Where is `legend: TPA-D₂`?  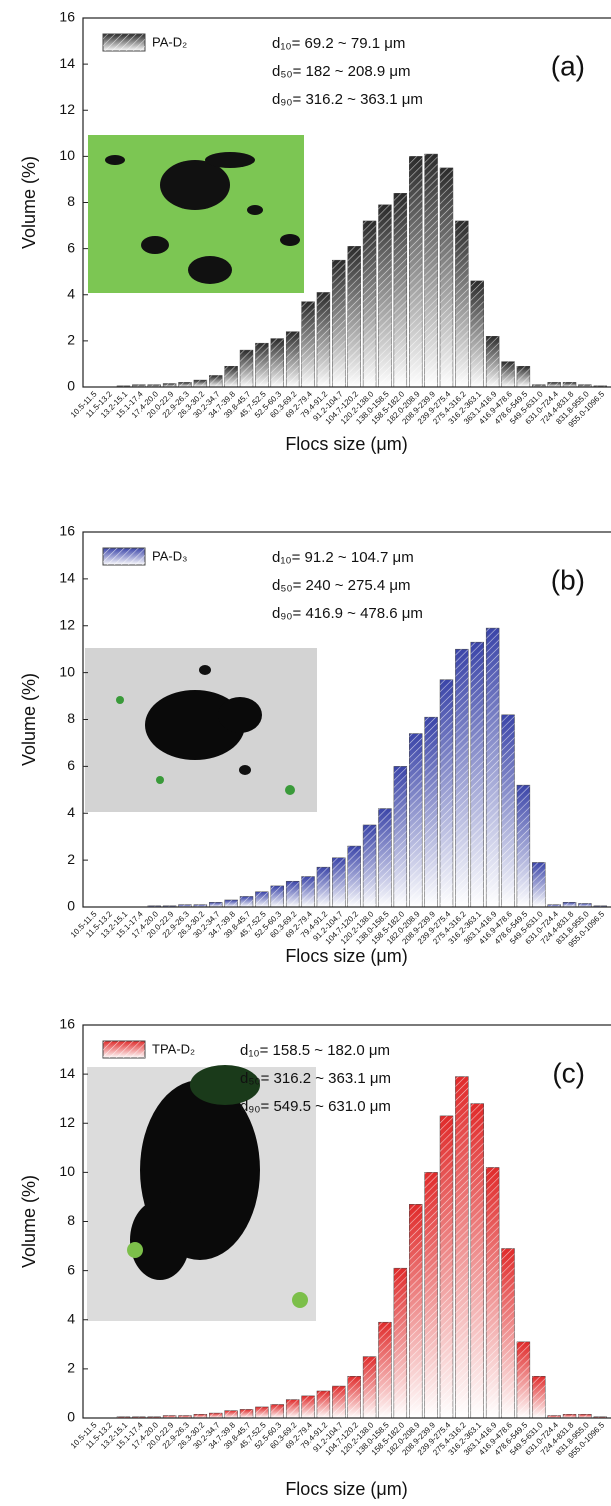 legend: TPA-D₂ is located at coordinates (148, 1049).